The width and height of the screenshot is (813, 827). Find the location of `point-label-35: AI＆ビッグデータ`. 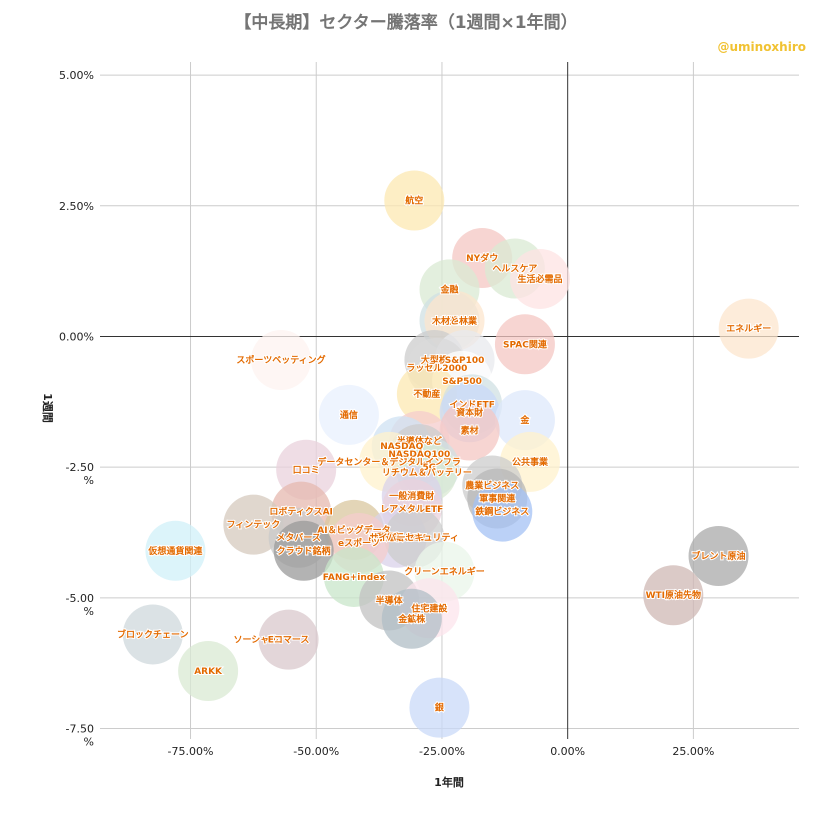

point-label-35: AI＆ビッグデータ is located at coordinates (353, 530).